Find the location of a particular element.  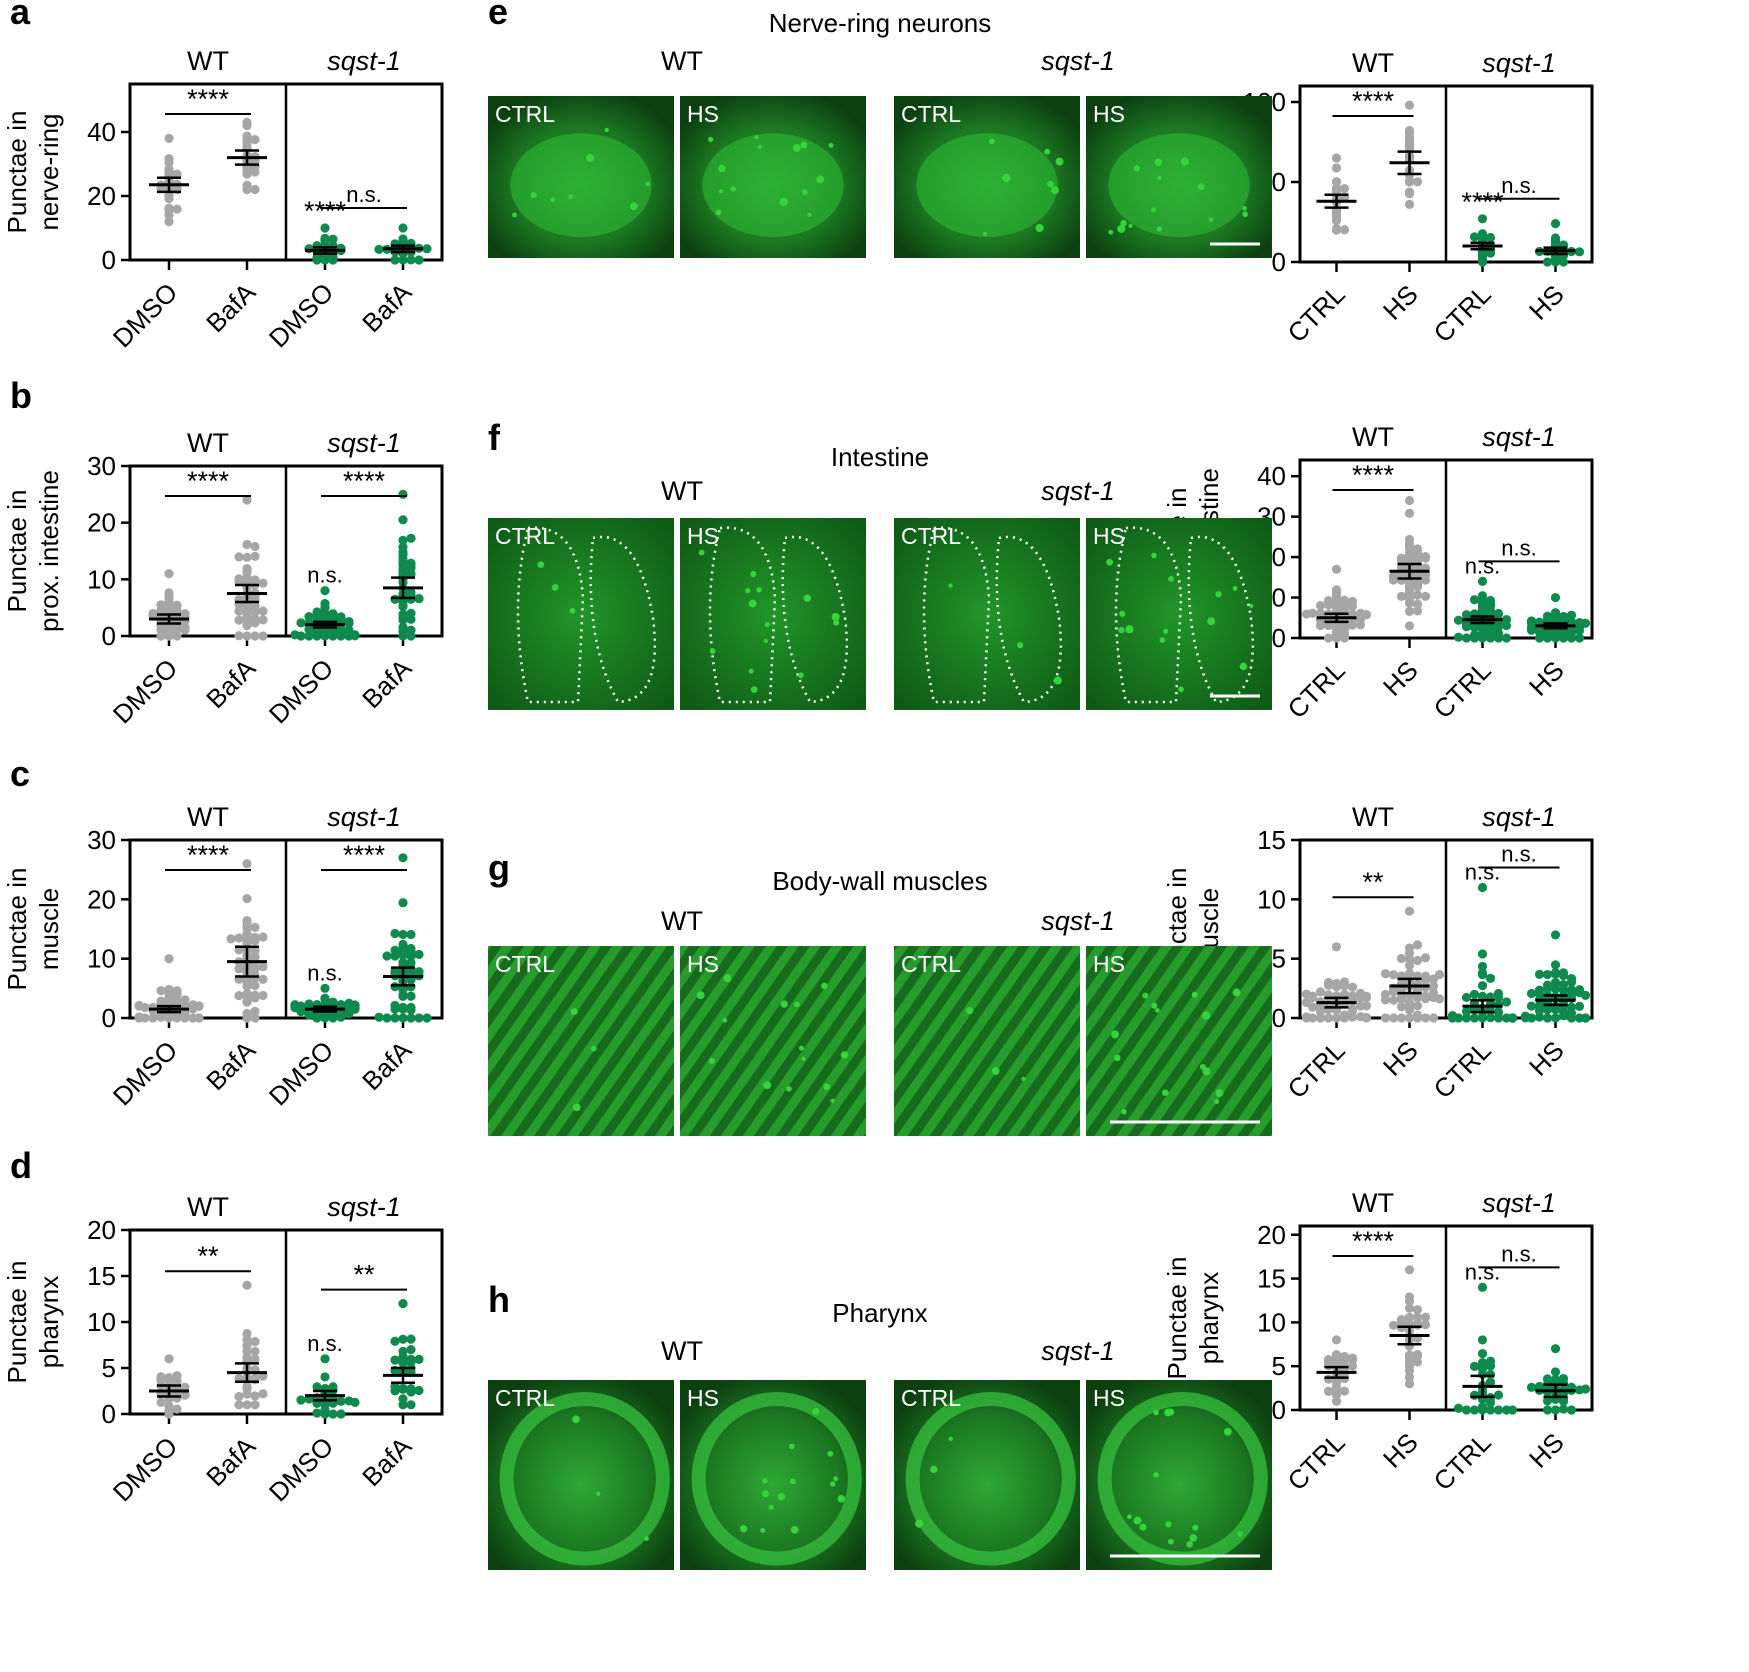

micrograph: CTRL is located at coordinates (987, 1041).